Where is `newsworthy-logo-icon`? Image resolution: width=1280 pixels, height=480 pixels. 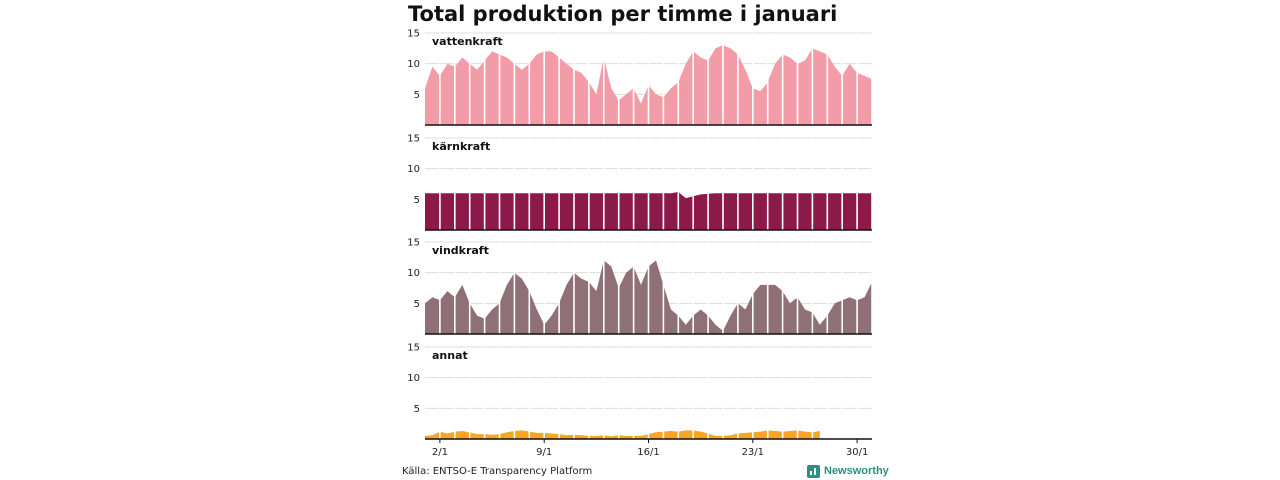 newsworthy-logo-icon is located at coordinates (813, 471).